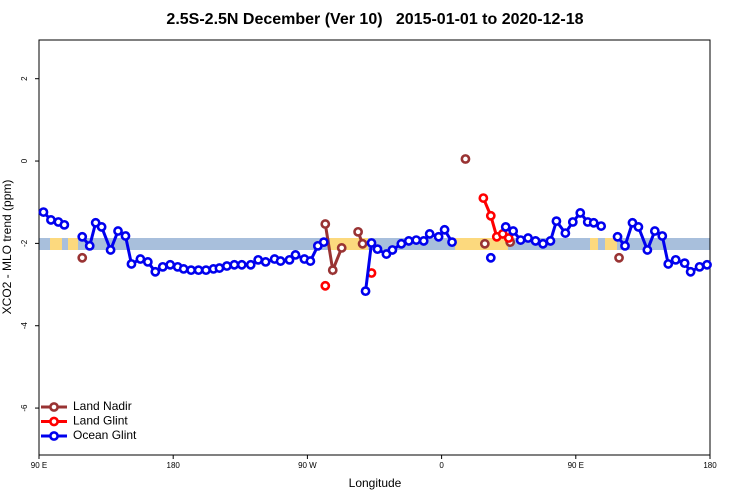  Describe the element at coordinates (307, 465) in the screenshot. I see `x-tick-label: 90 W` at that location.